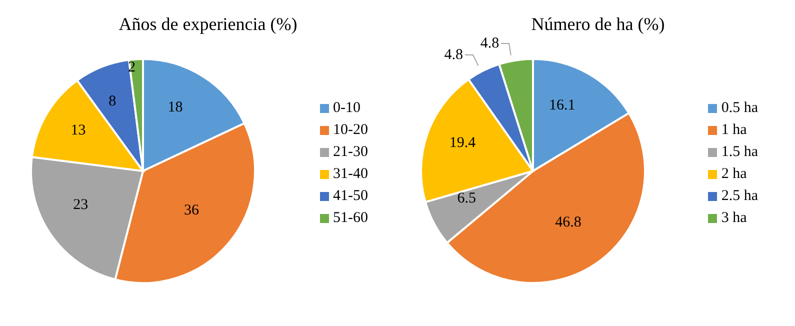 This screenshot has width=795, height=326. I want to click on legend-label: 1 ha, so click(734, 130).